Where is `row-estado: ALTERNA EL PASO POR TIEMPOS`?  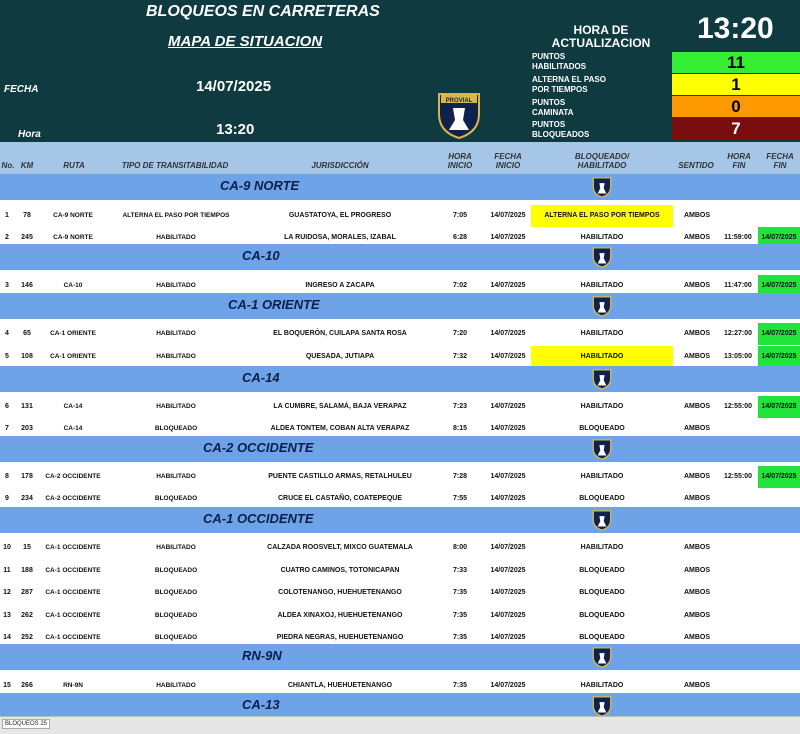 row-estado: ALTERNA EL PASO POR TIEMPOS is located at coordinates (602, 216).